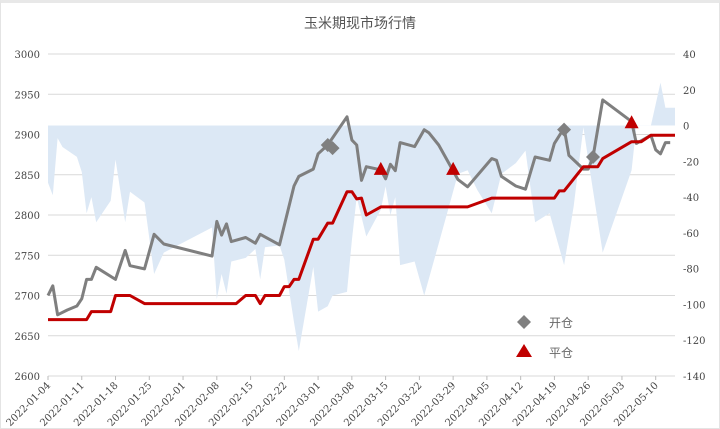 The width and height of the screenshot is (720, 429). I want to click on legend-label: 开仓, so click(561, 323).